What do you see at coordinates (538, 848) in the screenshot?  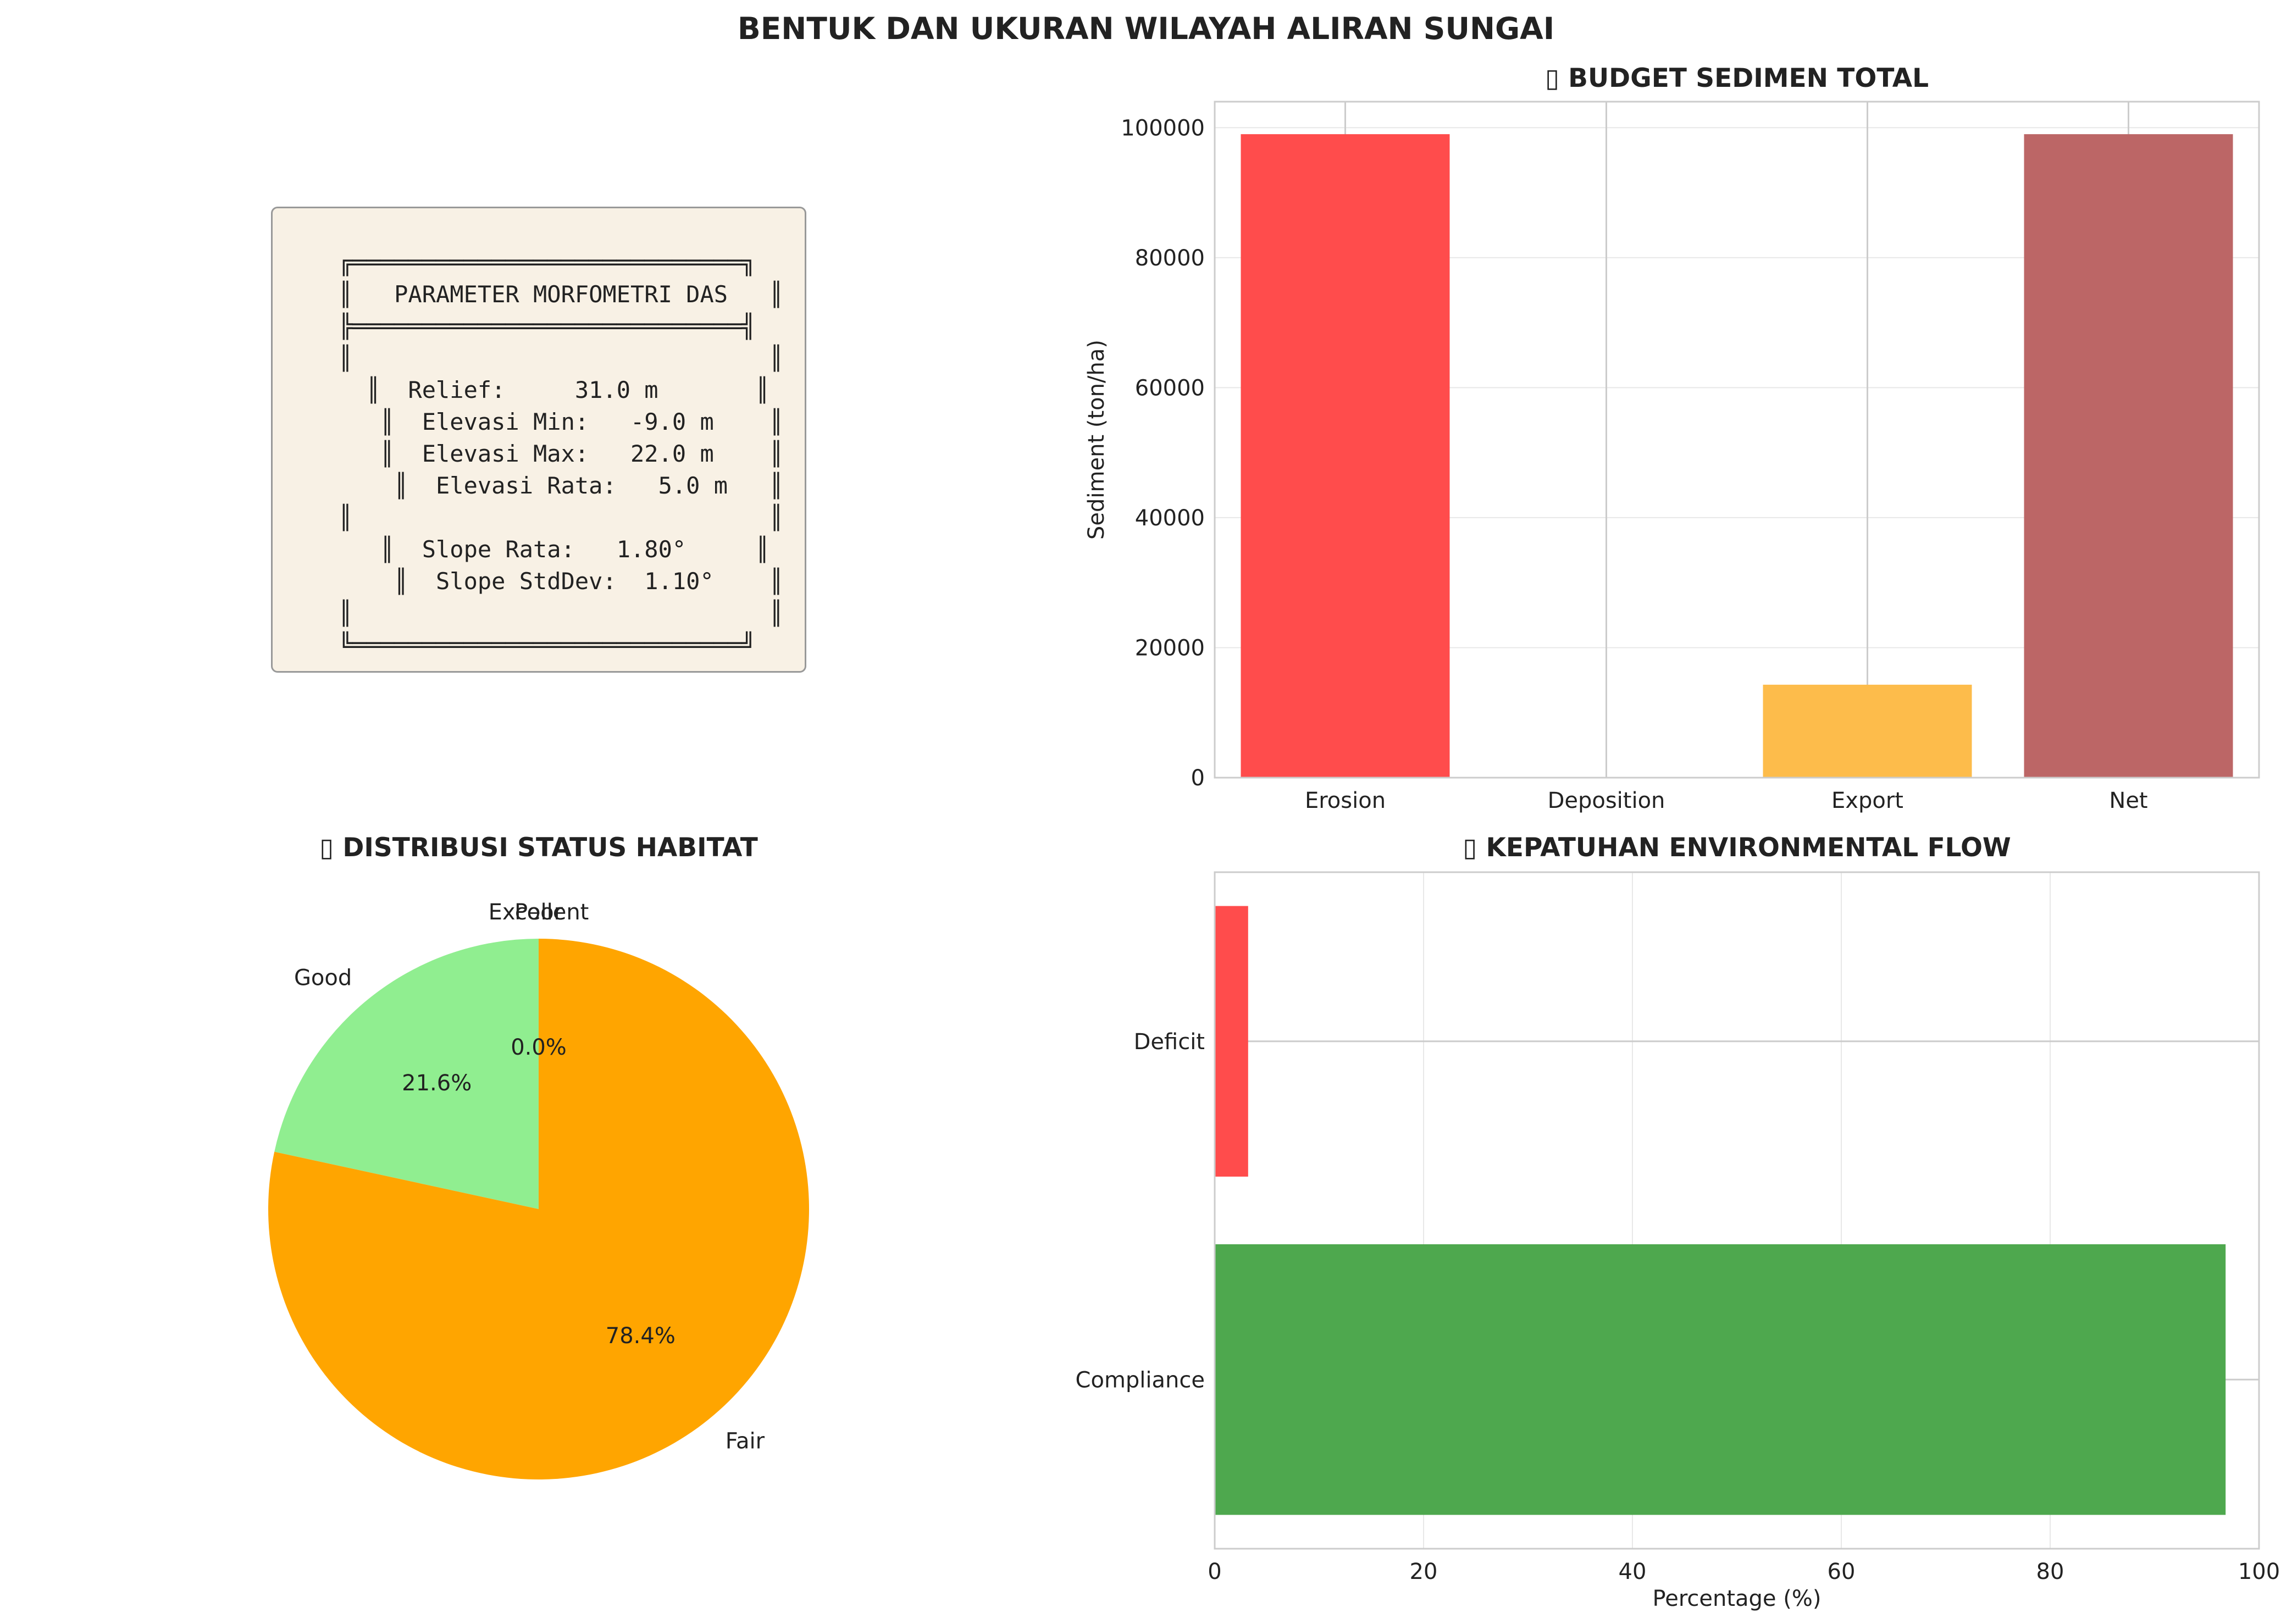 I see `pie-chart-title: ▯ DISTRIBUSI STATUS HABITAT` at bounding box center [538, 848].